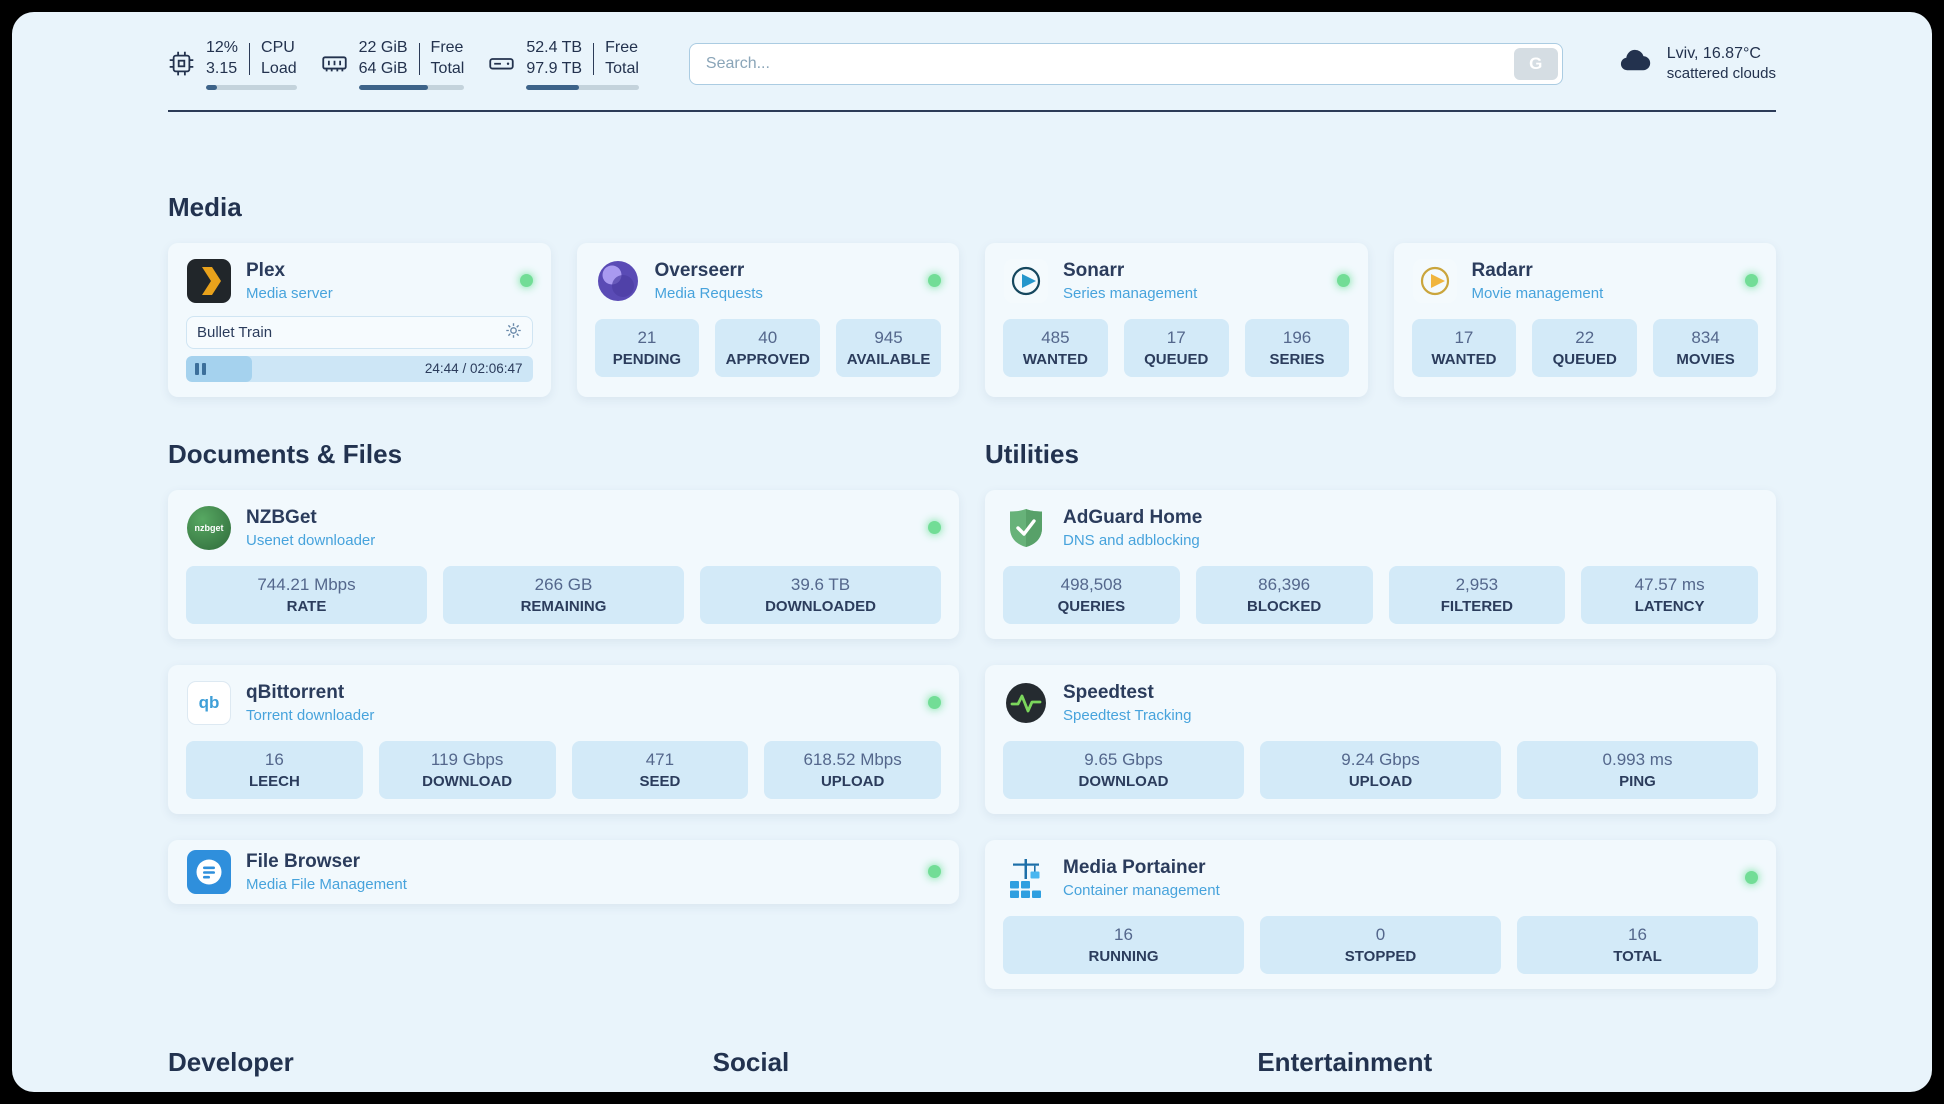 Image resolution: width=1944 pixels, height=1104 pixels. Describe the element at coordinates (1634, 63) in the screenshot. I see `cloud-icon` at that location.